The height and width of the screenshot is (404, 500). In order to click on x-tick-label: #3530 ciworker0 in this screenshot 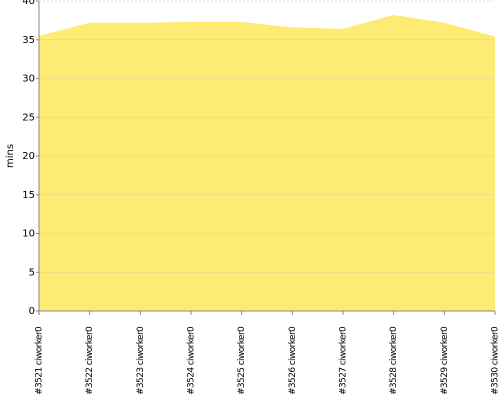, I will do `click(495, 360)`.